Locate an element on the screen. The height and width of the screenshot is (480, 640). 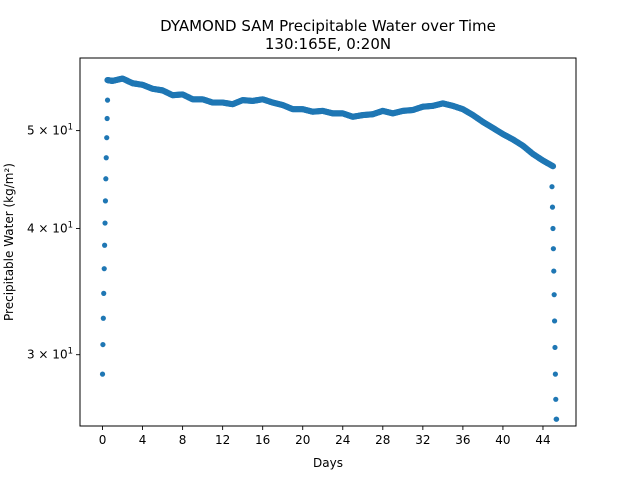
x-tick-label: 16 is located at coordinates (262, 440).